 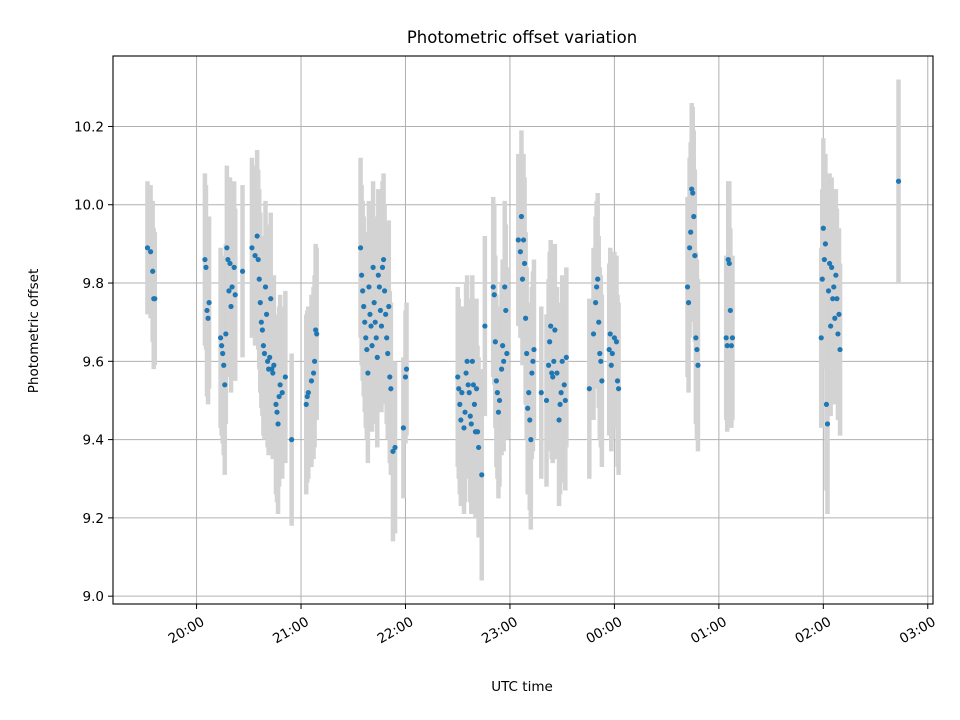 What do you see at coordinates (93, 519) in the screenshot?
I see `y-tick-label: 9.2` at bounding box center [93, 519].